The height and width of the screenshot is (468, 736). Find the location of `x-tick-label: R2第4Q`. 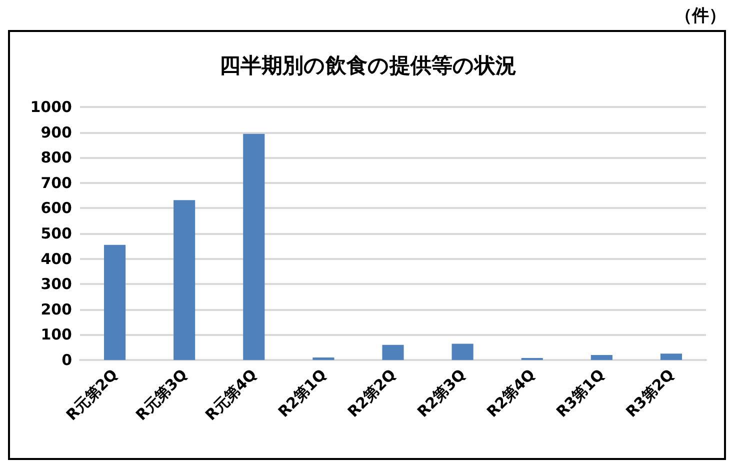

x-tick-label: R2第4Q is located at coordinates (510, 393).